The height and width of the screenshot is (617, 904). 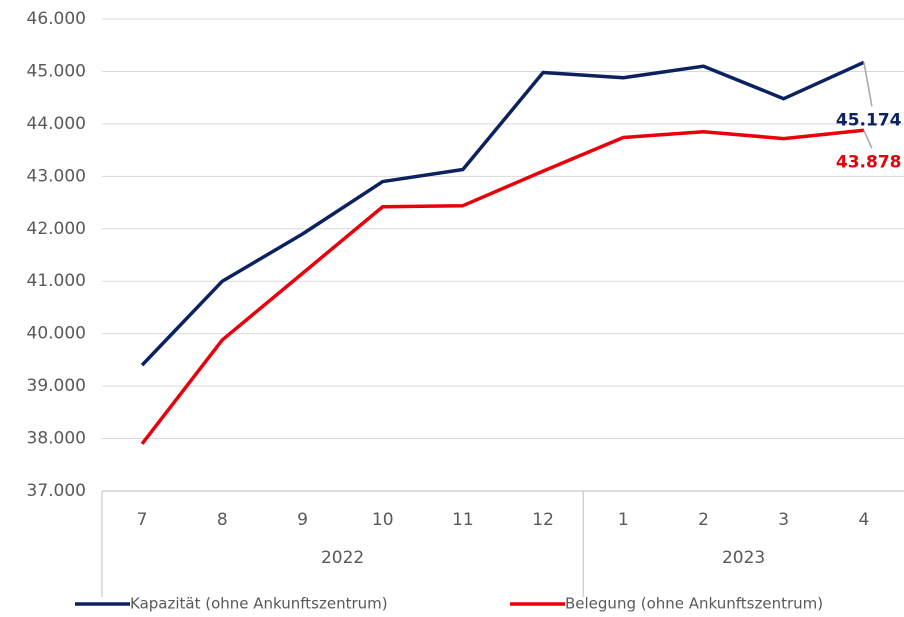 What do you see at coordinates (694, 604) in the screenshot?
I see `legend-label: Belegung (ohne Ankunftszentrum)` at bounding box center [694, 604].